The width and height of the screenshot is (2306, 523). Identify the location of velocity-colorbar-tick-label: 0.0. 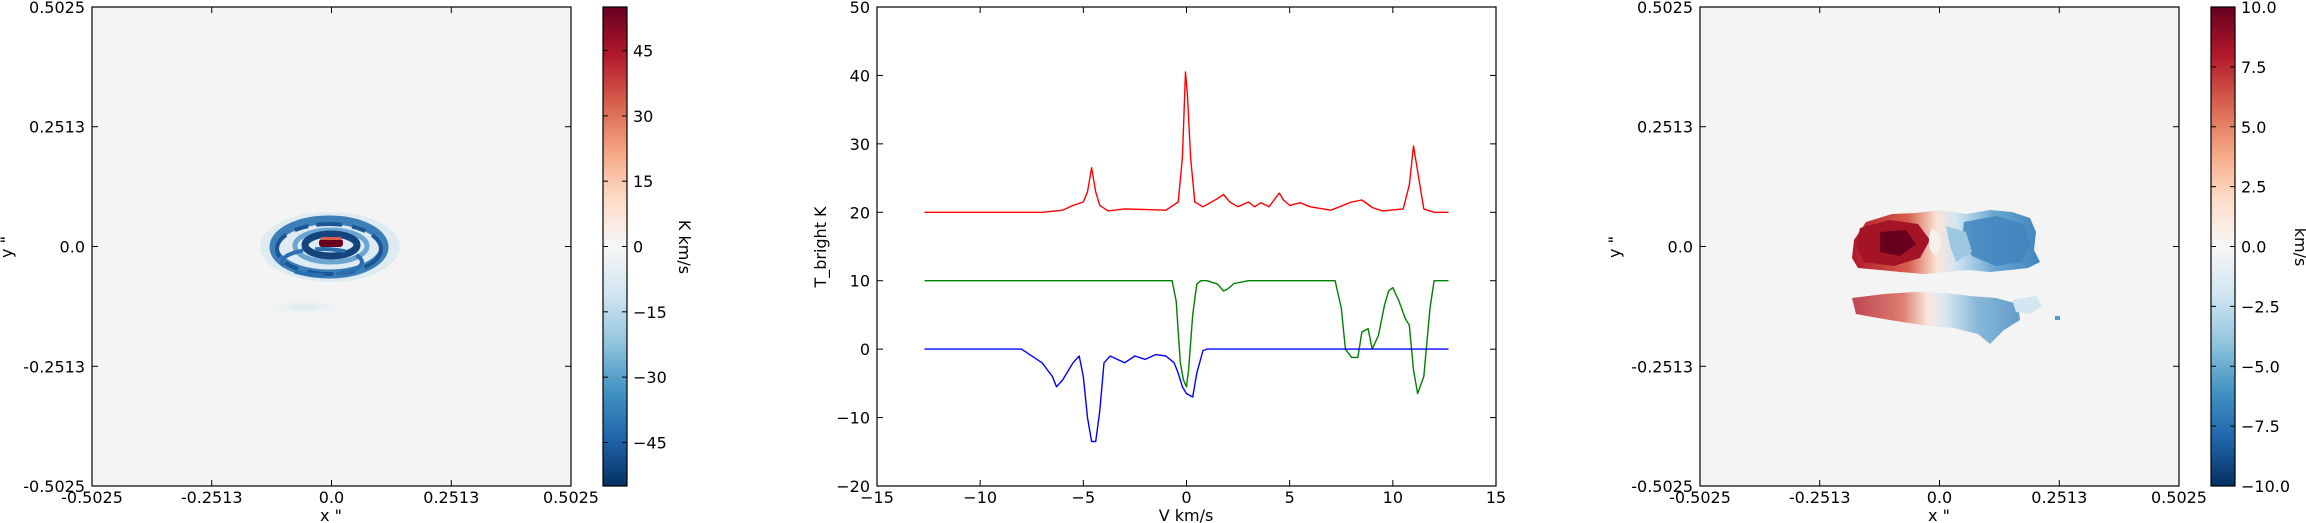
(2253, 247).